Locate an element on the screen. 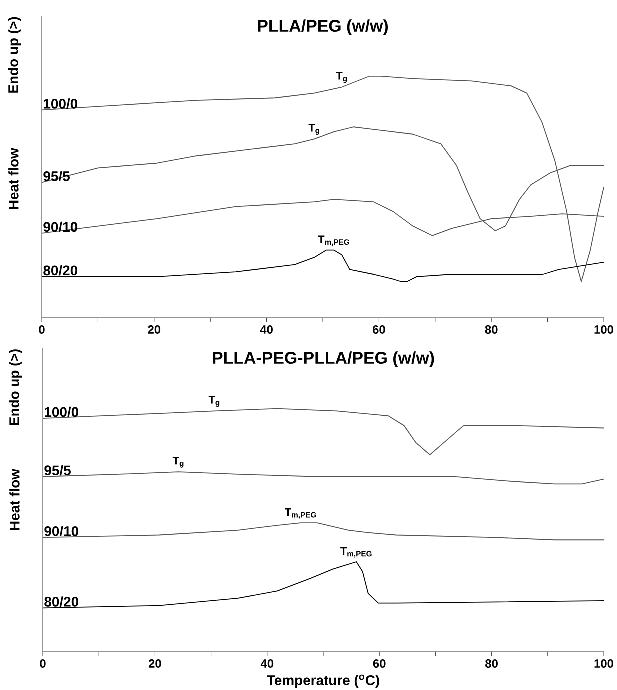  chart-title: PLLA/PEG (w/w) is located at coordinates (323, 28).